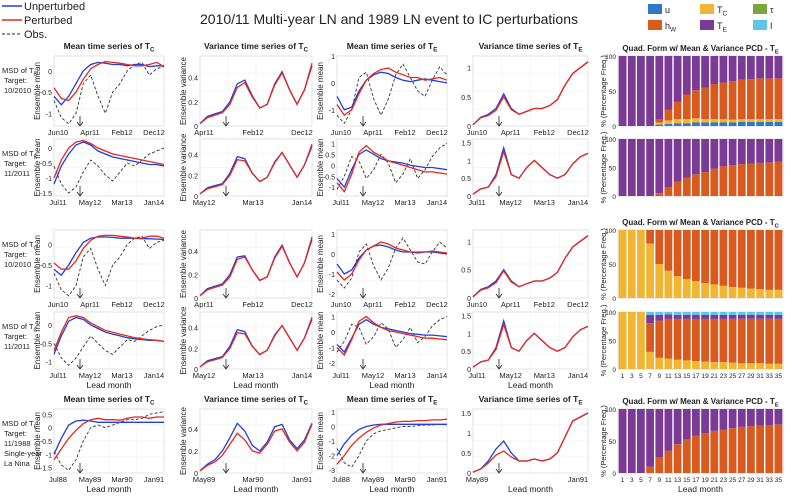 The height and width of the screenshot is (504, 793). What do you see at coordinates (779, 480) in the screenshot?
I see `quad-x-tick: 35` at bounding box center [779, 480].